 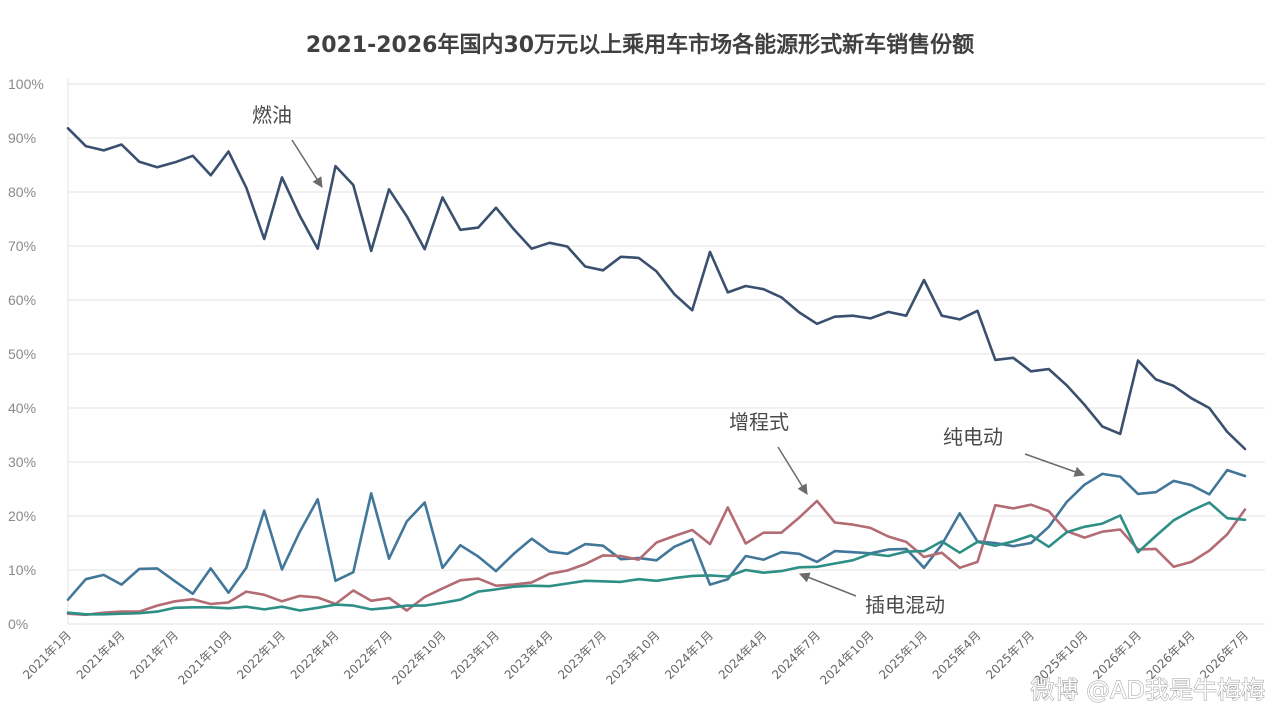 What do you see at coordinates (22, 570) in the screenshot?
I see `y-tick-label: 10%` at bounding box center [22, 570].